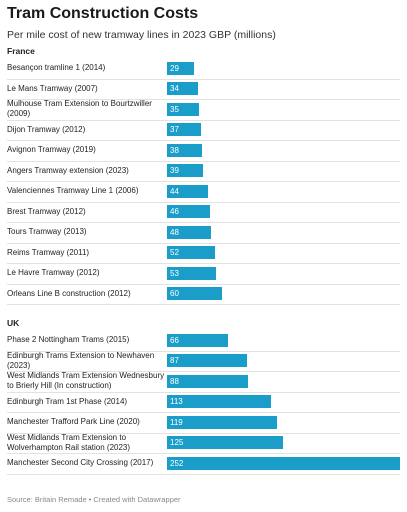 The image size is (407, 512). I want to click on bar: 38, so click(185, 150).